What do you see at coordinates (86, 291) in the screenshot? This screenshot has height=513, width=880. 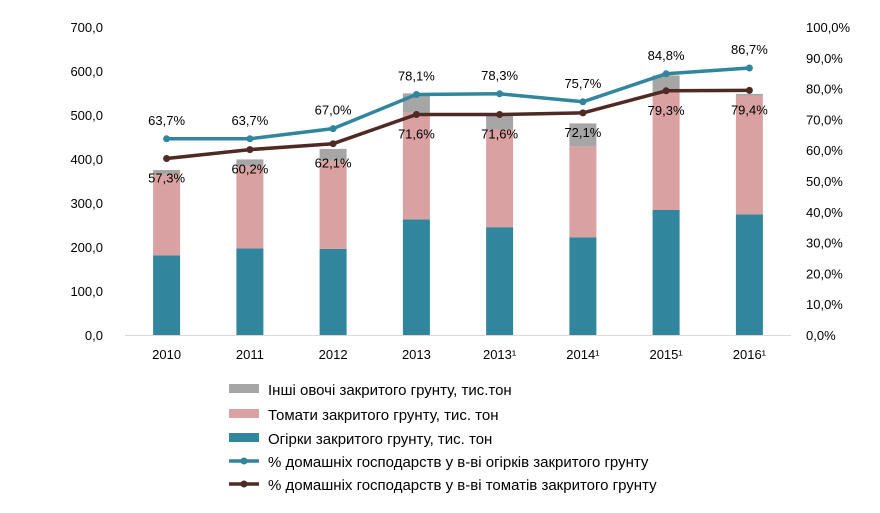 I see `y-left-tick-label: 100,0` at bounding box center [86, 291].